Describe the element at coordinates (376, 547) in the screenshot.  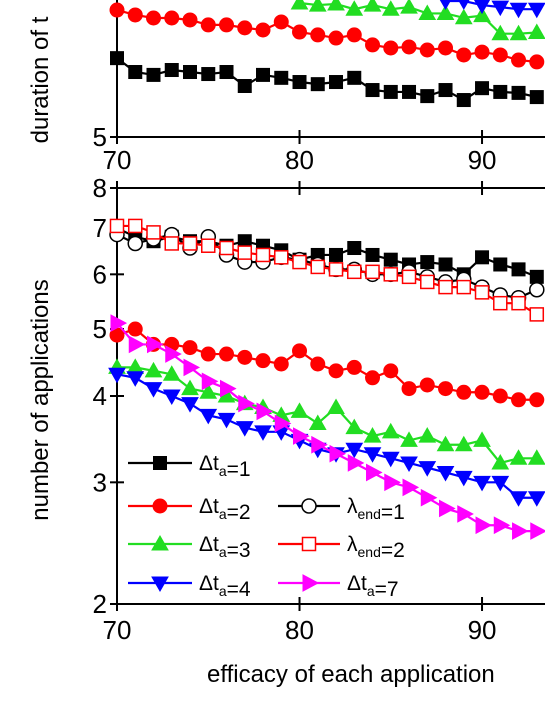
I see `legend-label: λend=2` at that location.